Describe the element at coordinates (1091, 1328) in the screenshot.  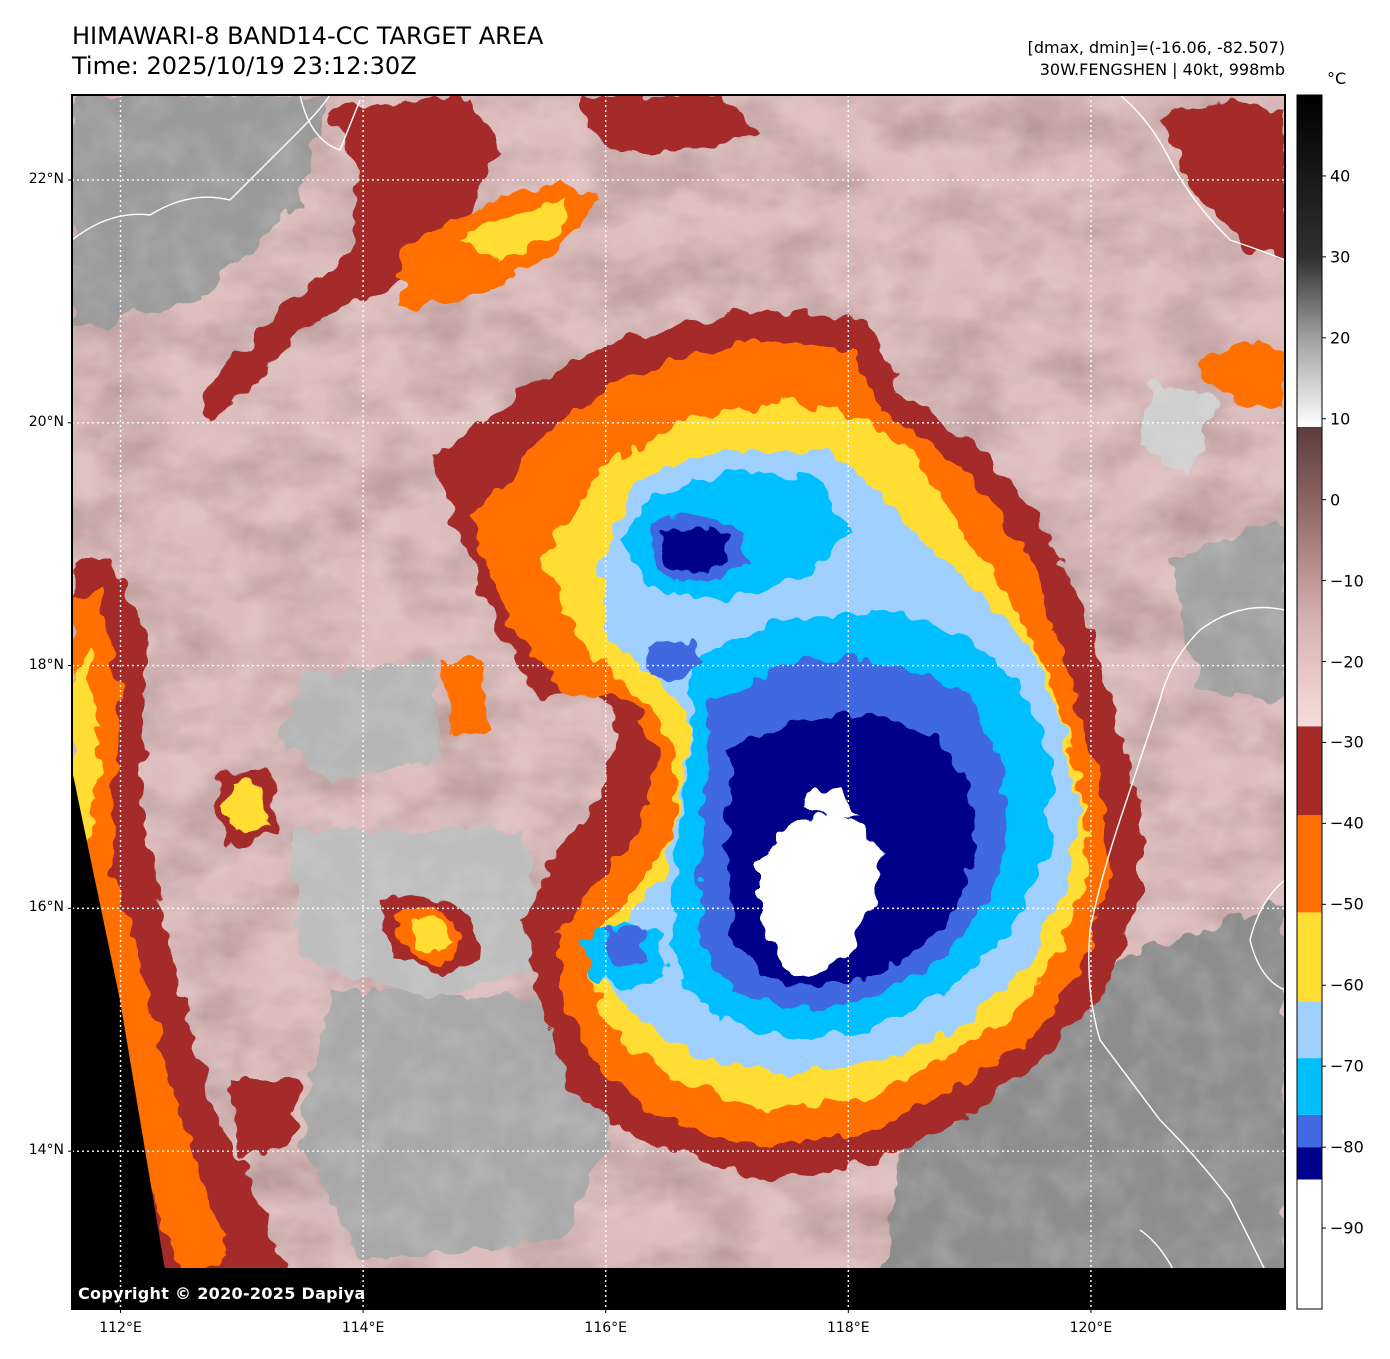
I see `lon-label: 120°E` at that location.